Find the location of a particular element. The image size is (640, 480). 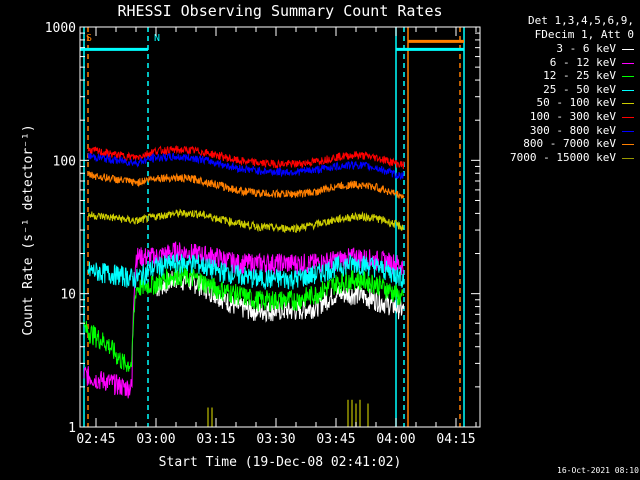

y-tick-label-1: 10 is located at coordinates (68, 295).